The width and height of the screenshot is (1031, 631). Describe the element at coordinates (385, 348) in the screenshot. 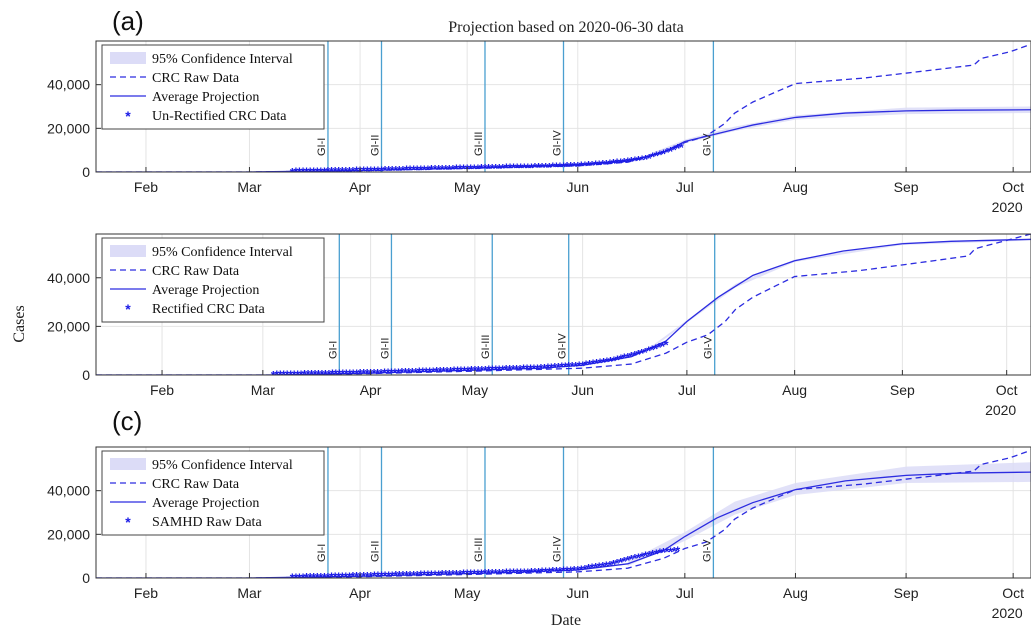

I see `gi-label: GI-II` at that location.